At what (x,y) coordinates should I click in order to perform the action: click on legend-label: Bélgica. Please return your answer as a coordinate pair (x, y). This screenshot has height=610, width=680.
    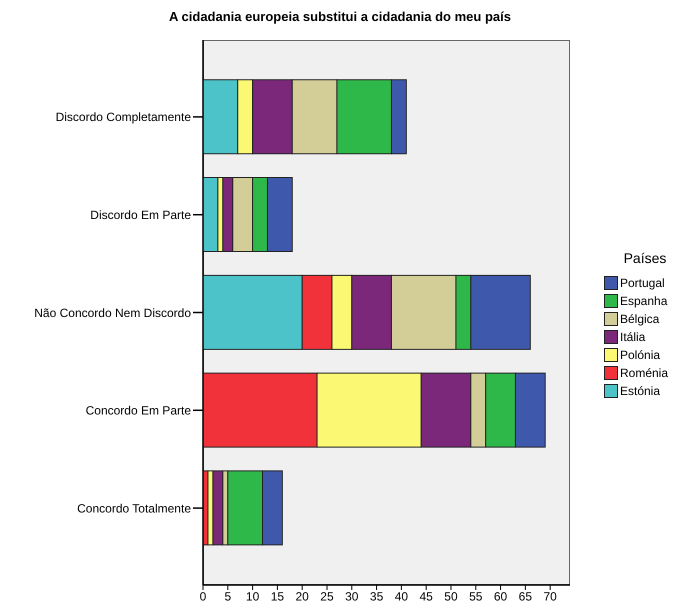
    Looking at the image, I should click on (640, 319).